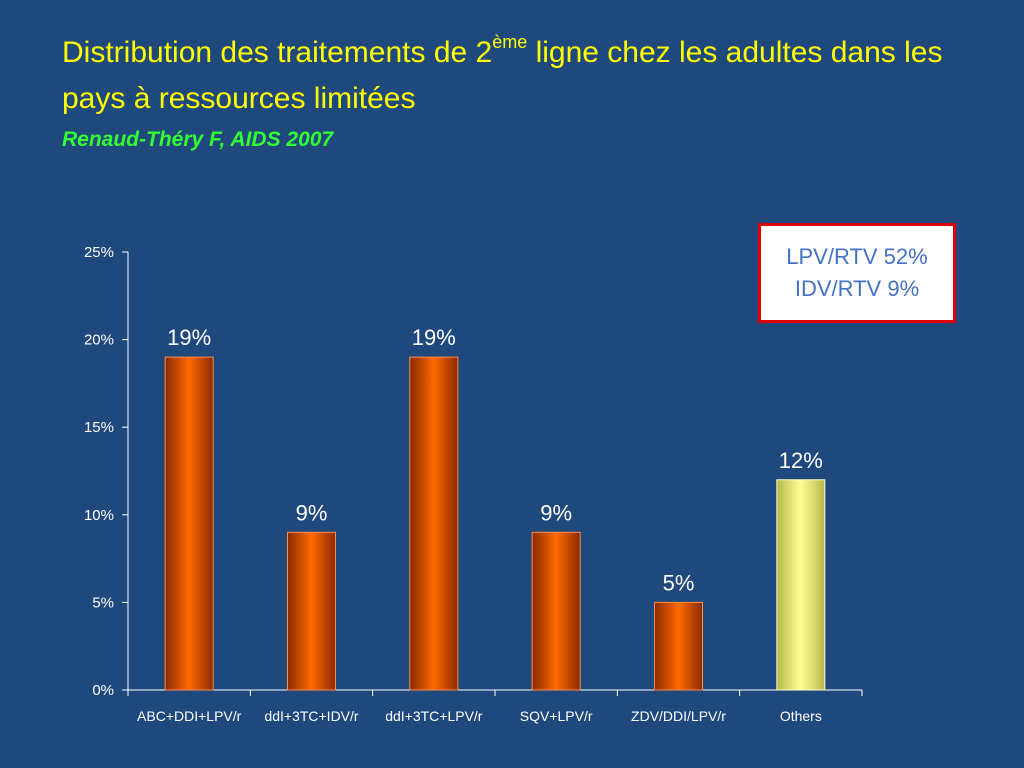  I want to click on y-tick-label: 20%, so click(99, 340).